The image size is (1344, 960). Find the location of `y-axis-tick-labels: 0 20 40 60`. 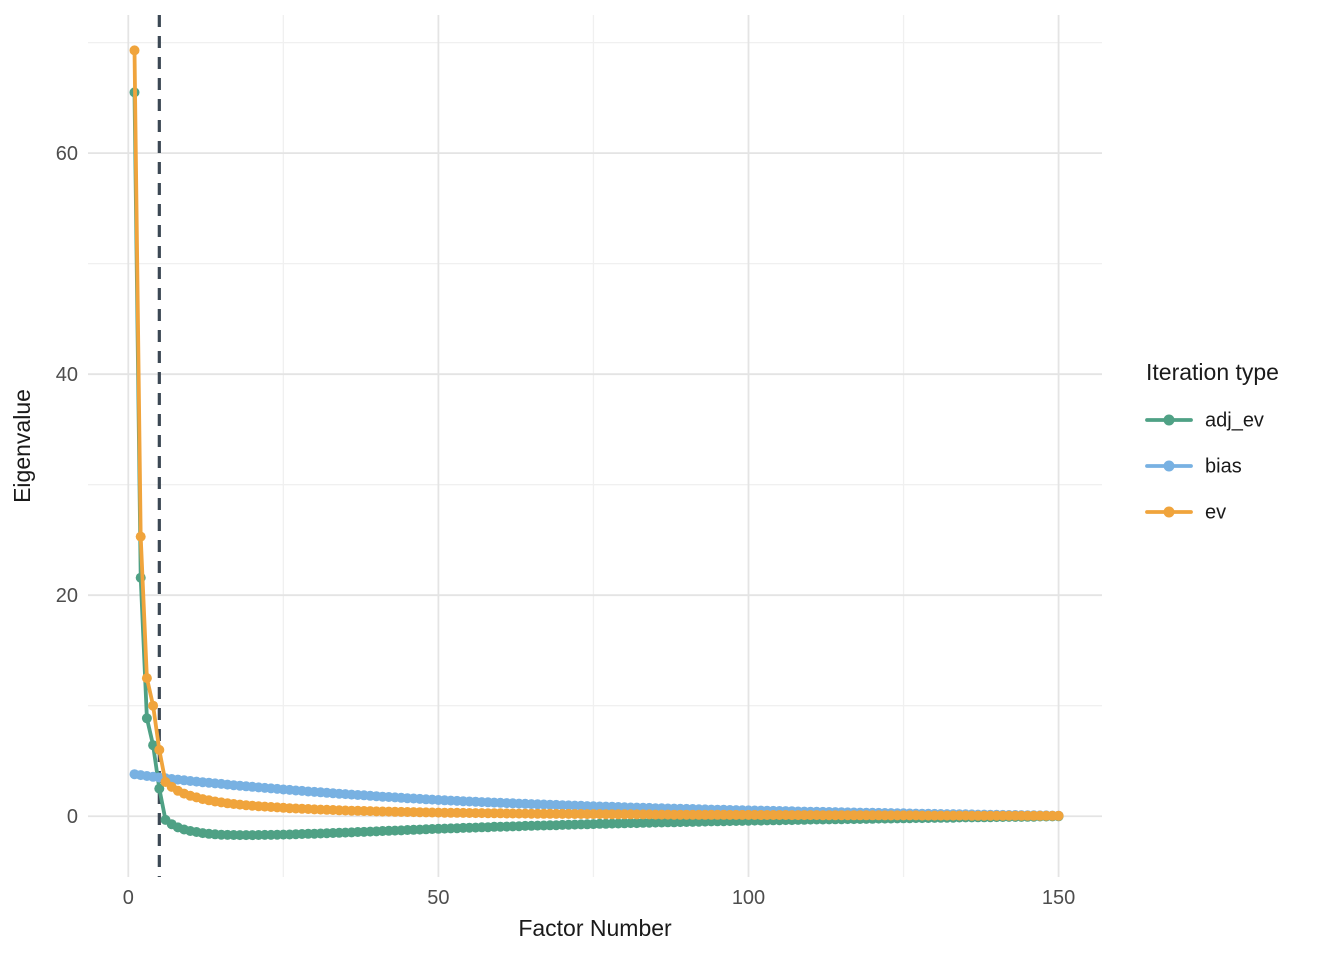

y-axis-tick-labels: 0 20 40 60 is located at coordinates (67, 485).